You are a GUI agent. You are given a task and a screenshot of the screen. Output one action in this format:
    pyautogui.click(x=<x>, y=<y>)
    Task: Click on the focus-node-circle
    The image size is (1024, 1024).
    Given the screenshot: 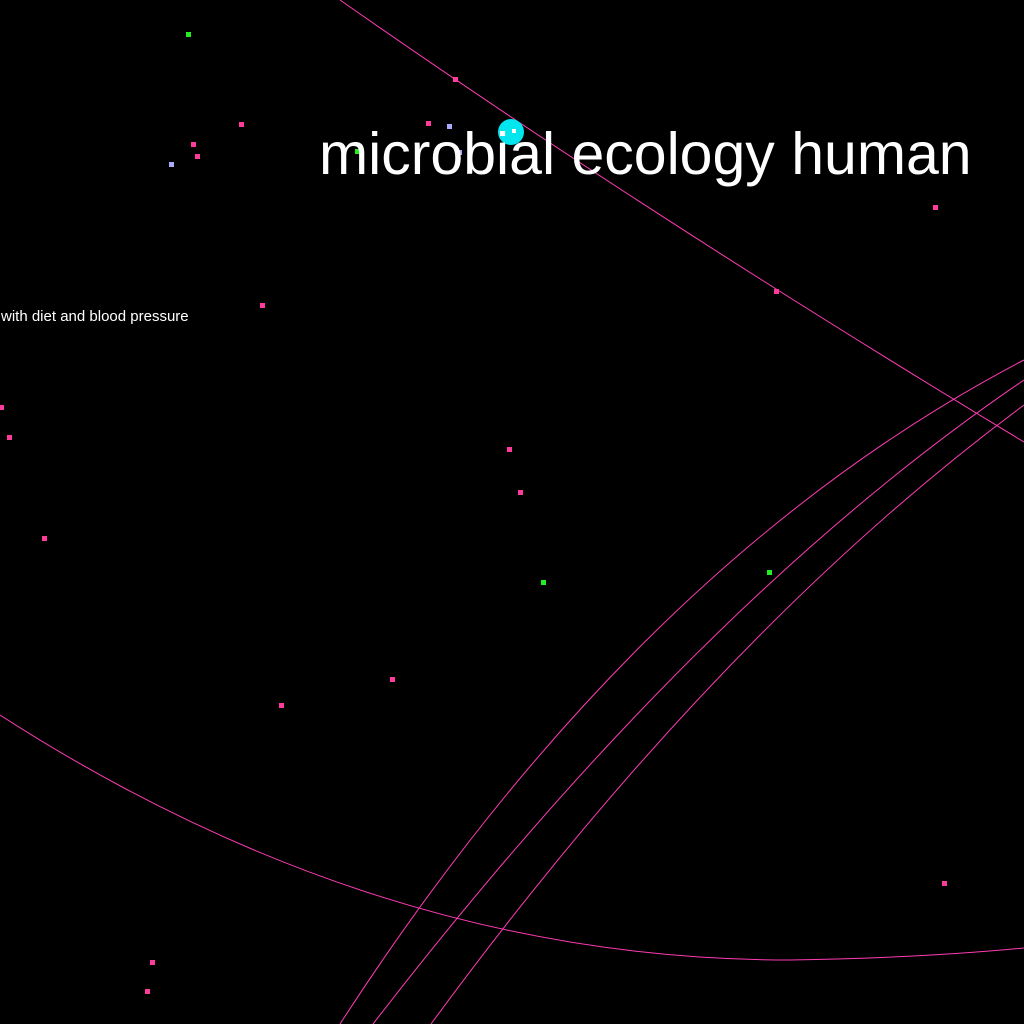 What is the action you would take?
    pyautogui.click(x=511, y=132)
    